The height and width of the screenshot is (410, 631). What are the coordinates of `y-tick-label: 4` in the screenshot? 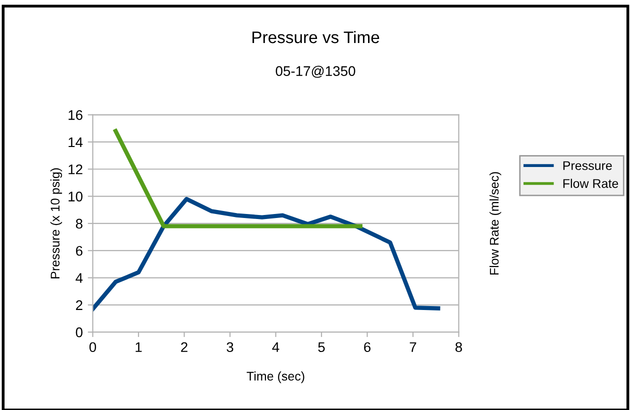 It's located at (79, 278).